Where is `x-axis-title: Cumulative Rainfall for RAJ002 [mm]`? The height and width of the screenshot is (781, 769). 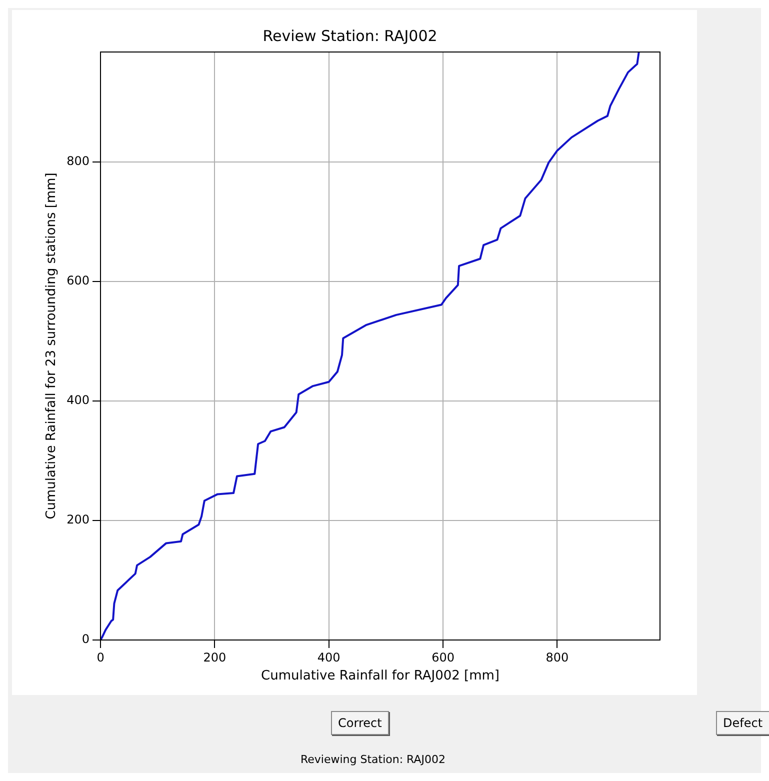
x-axis-title: Cumulative Rainfall for RAJ002 [mm] is located at coordinates (380, 676).